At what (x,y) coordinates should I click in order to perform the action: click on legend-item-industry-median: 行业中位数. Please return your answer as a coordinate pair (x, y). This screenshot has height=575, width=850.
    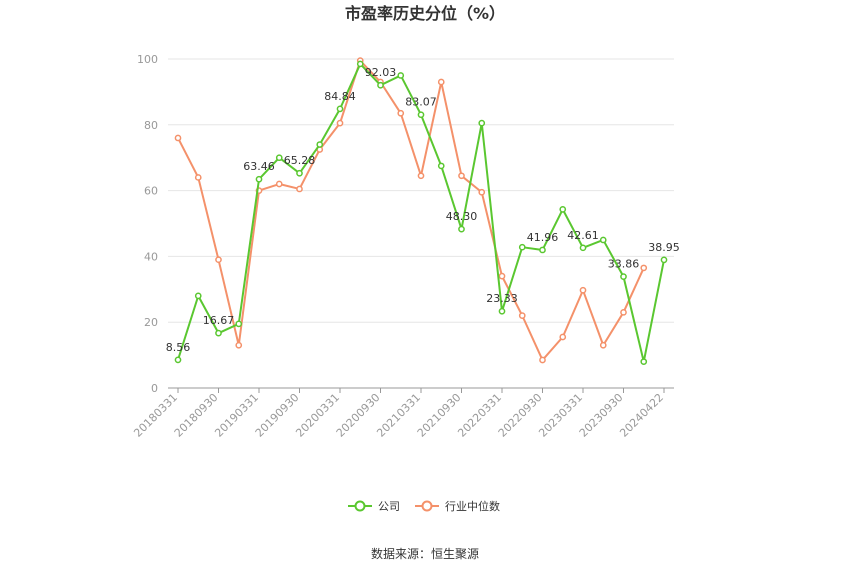
    Looking at the image, I should click on (457, 506).